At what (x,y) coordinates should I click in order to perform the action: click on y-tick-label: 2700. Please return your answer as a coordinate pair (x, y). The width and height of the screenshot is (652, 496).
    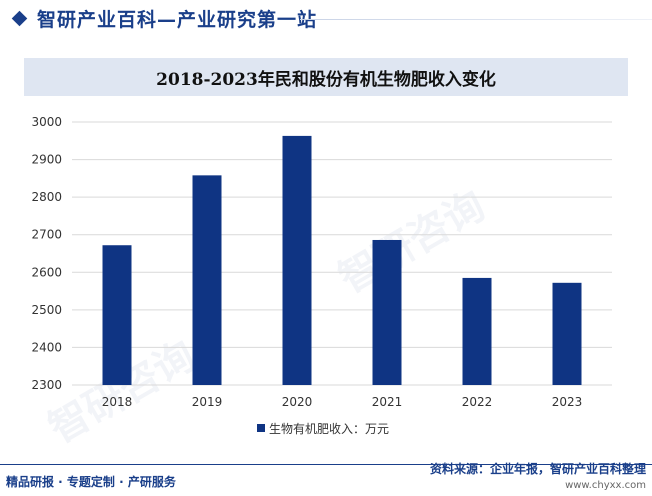
    Looking at the image, I should click on (46, 235).